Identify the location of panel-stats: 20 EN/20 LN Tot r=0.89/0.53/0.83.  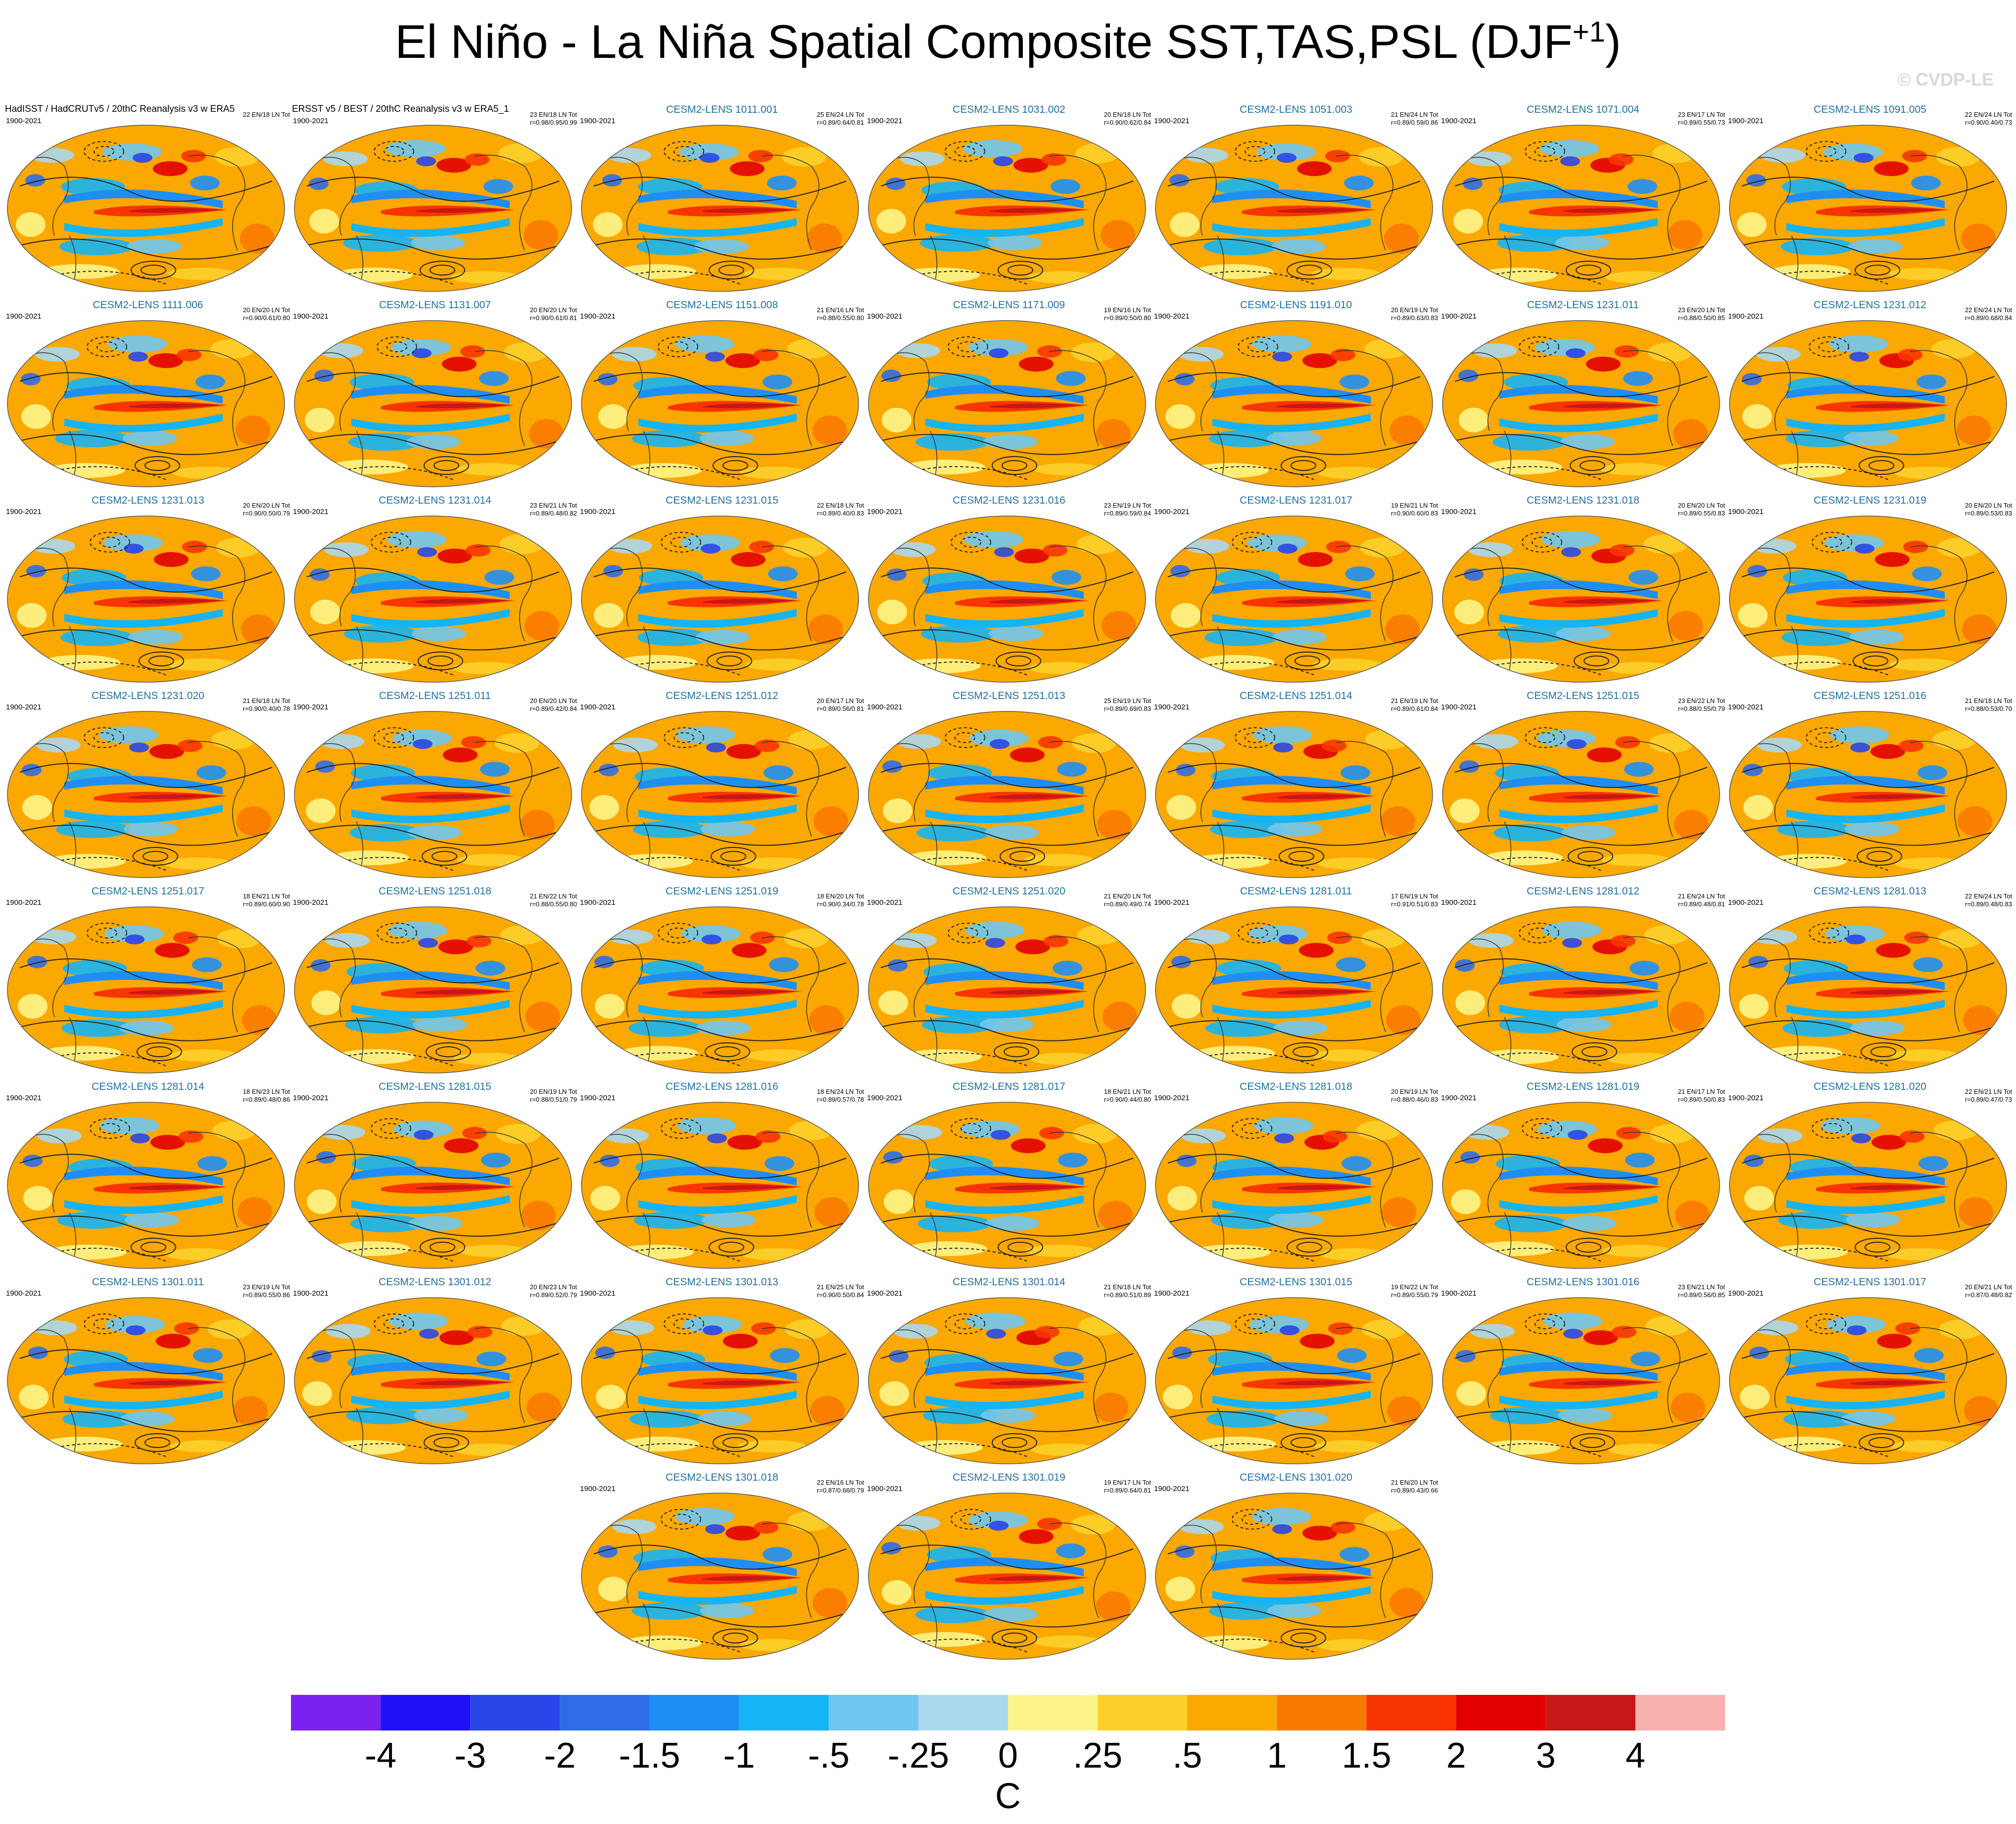
(1989, 510).